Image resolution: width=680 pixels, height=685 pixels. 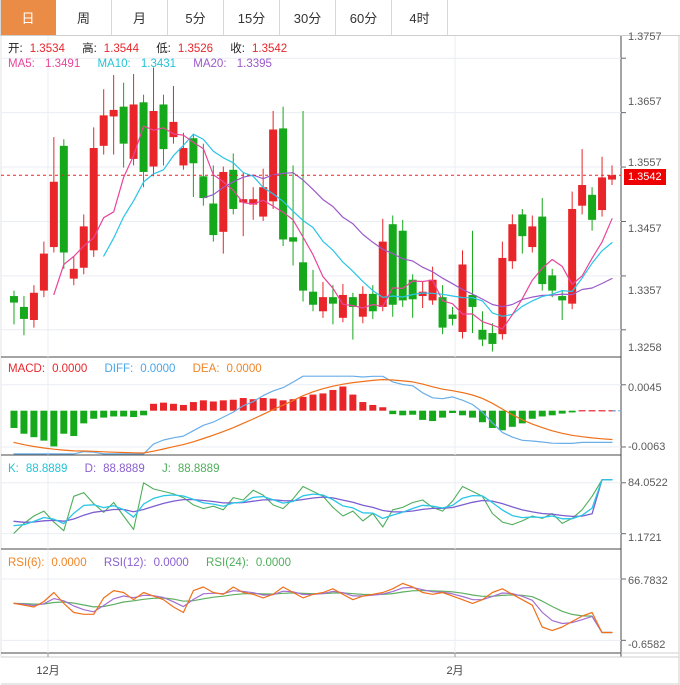 What do you see at coordinates (210, 64) in the screenshot?
I see `ma20-label: MA20:` at bounding box center [210, 64].